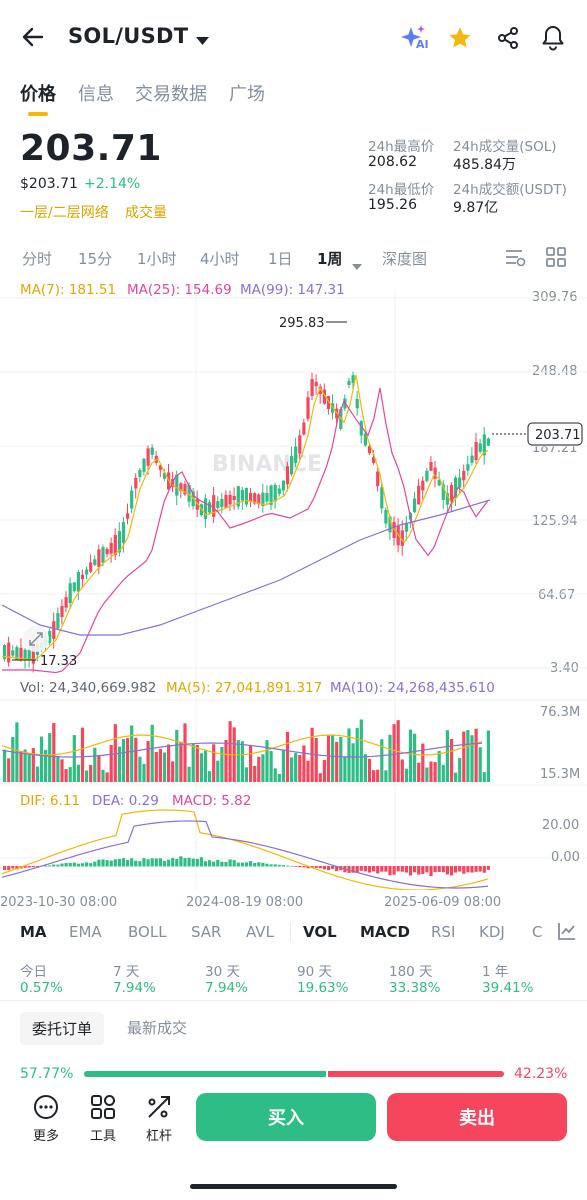  Describe the element at coordinates (158, 1136) in the screenshot. I see `leverage-label: 杠杆` at that location.